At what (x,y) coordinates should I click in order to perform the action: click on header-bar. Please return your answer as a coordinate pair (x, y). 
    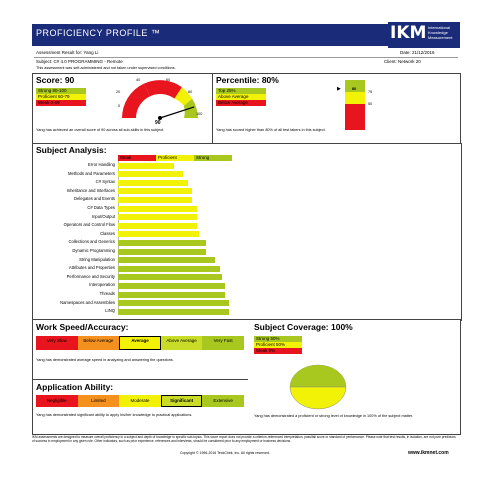
    Looking at the image, I should click on (246, 35).